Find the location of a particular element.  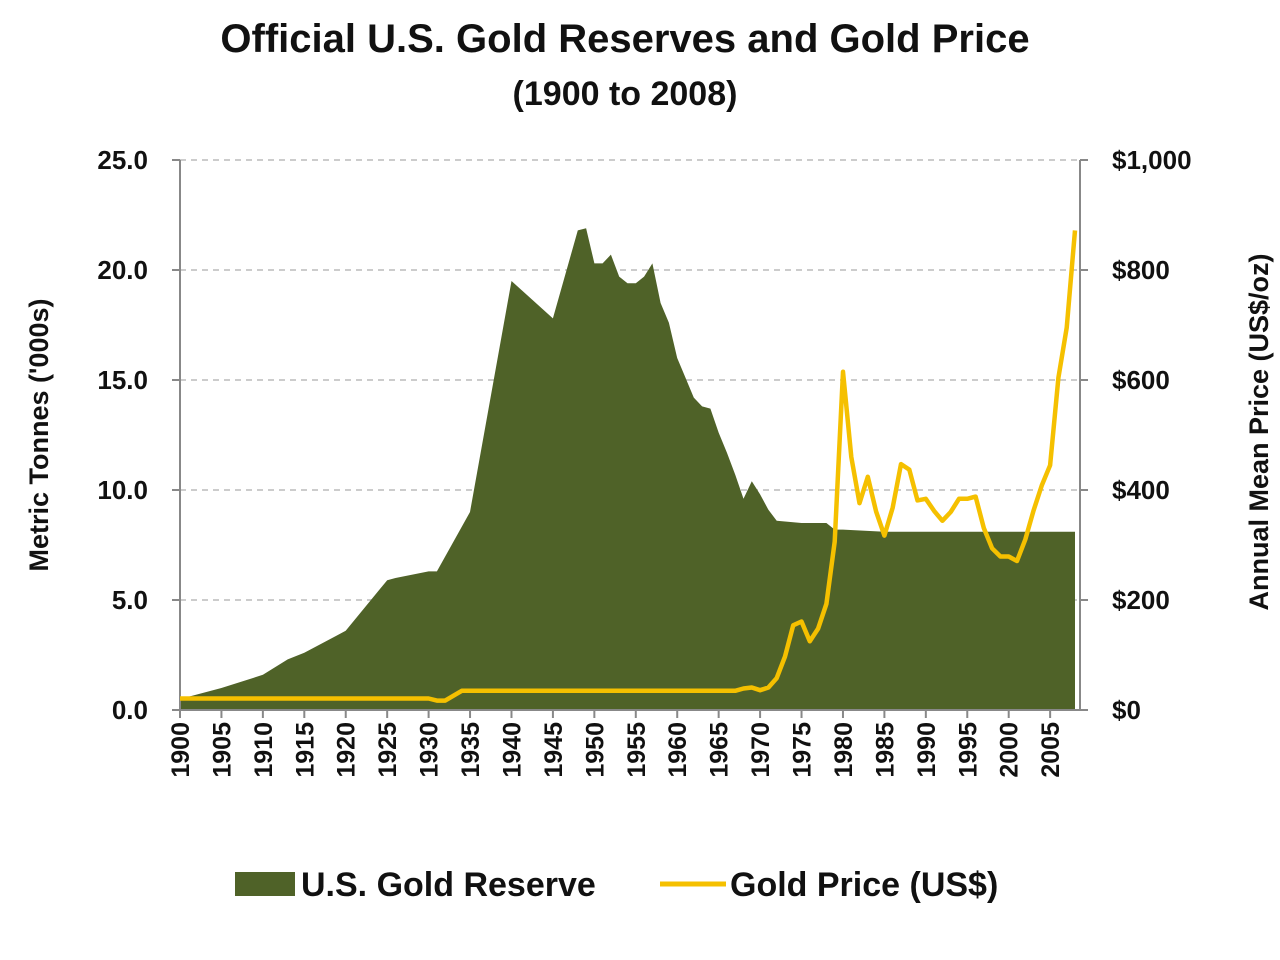

y2-tick-label: $0 is located at coordinates (1126, 710).